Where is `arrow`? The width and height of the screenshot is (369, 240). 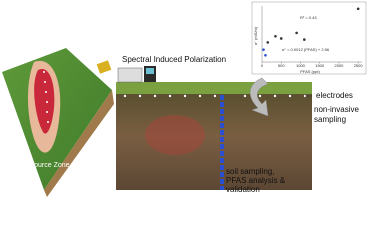 arrow is located at coordinates (259, 97).